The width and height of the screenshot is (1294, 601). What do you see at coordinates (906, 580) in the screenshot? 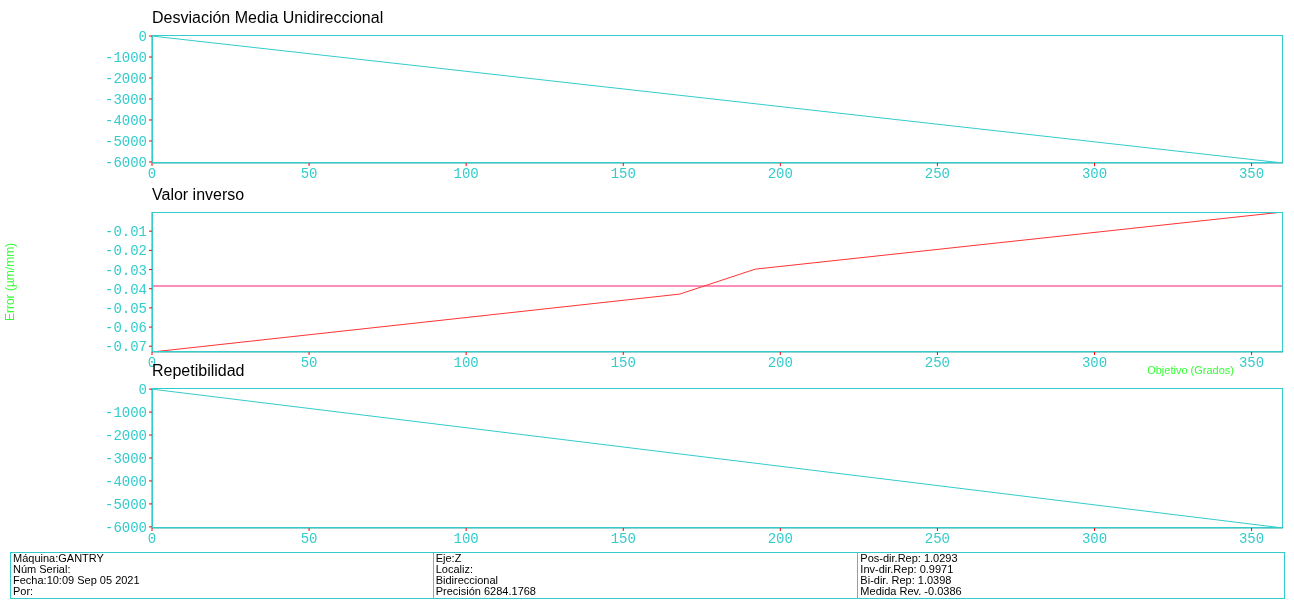
I see `text: Bi-dir. Rep: 1.0398` at bounding box center [906, 580].